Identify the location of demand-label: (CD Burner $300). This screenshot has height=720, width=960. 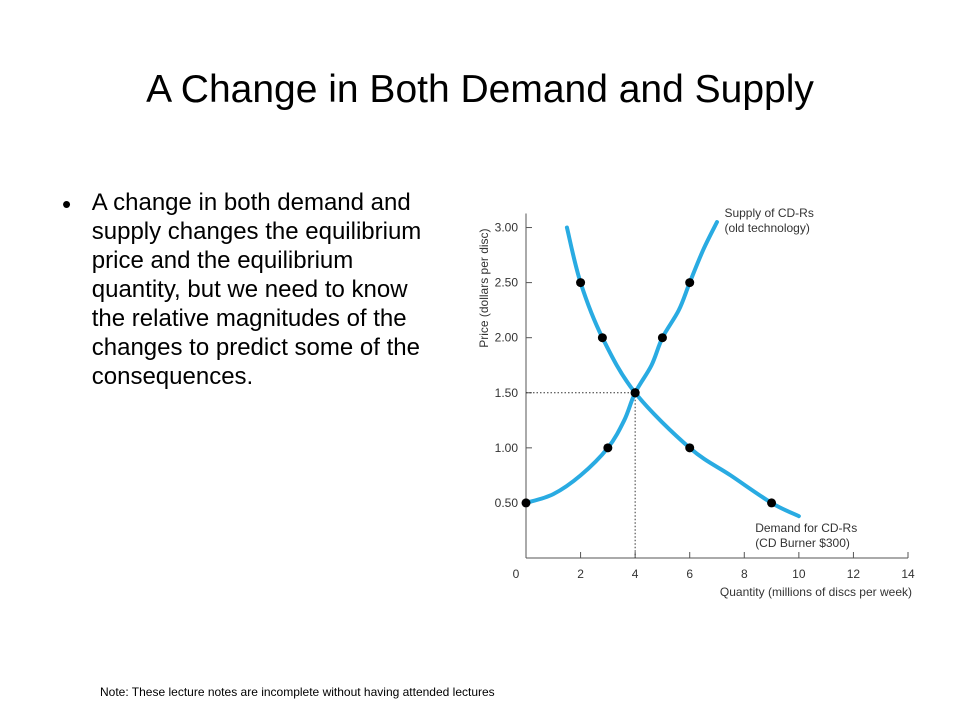
(802, 543).